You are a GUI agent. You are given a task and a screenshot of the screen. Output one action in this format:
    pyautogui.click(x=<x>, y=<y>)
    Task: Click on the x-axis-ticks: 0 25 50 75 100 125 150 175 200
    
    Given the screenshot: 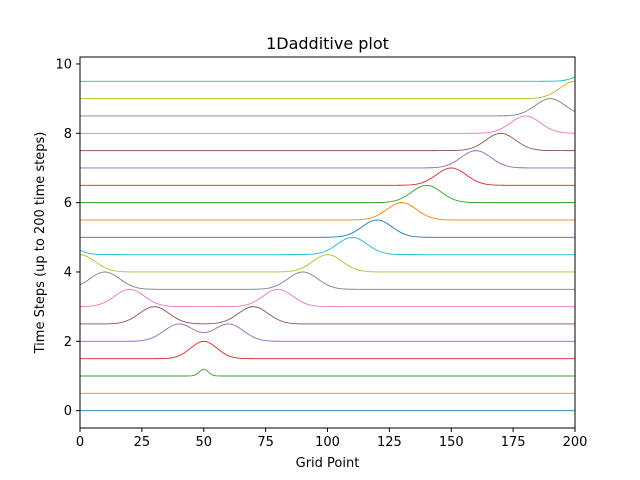 What is the action you would take?
    pyautogui.click(x=332, y=439)
    